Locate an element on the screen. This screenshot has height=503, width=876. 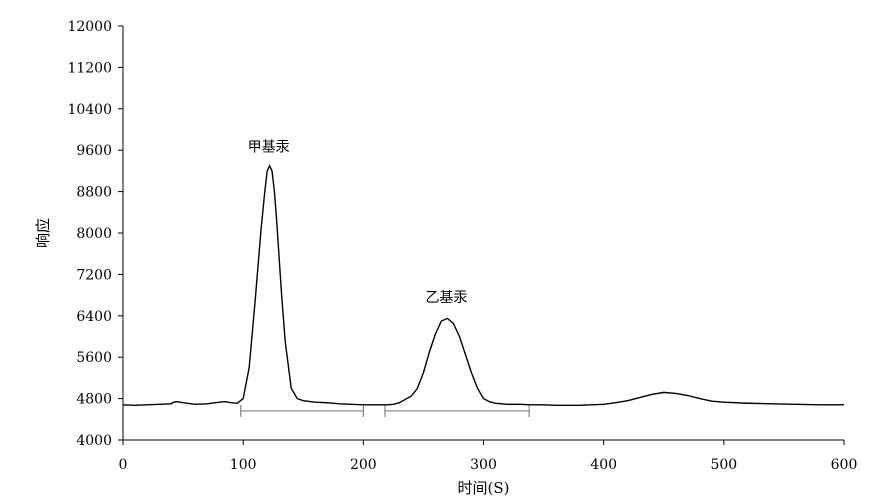
y-tick-label: 8000 is located at coordinates (94, 234).